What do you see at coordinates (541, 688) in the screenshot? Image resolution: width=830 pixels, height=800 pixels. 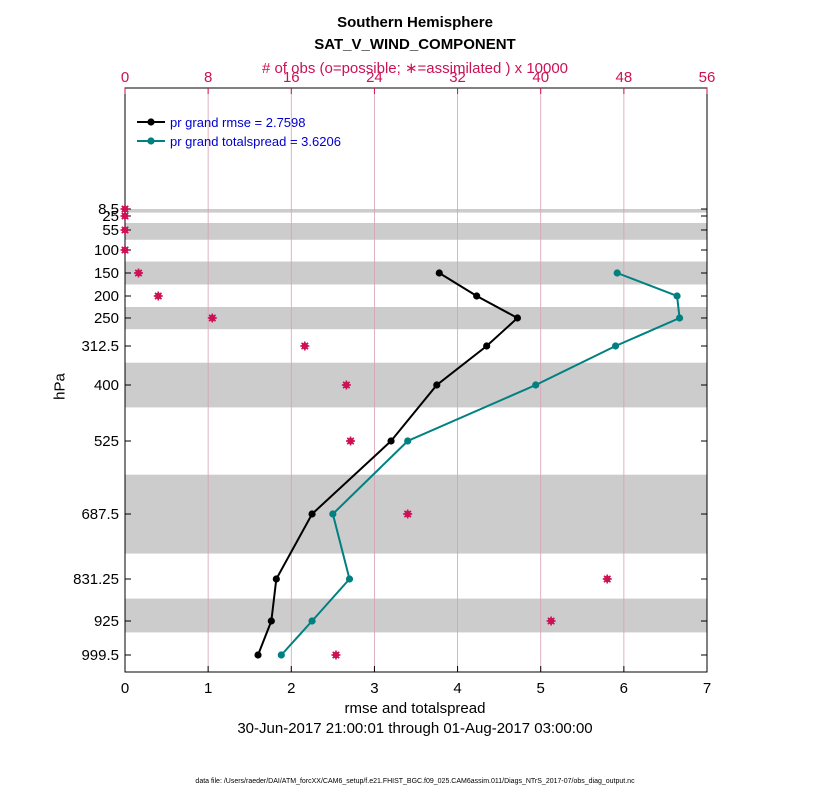 I see `bottom-tick-label-5: 5` at bounding box center [541, 688].